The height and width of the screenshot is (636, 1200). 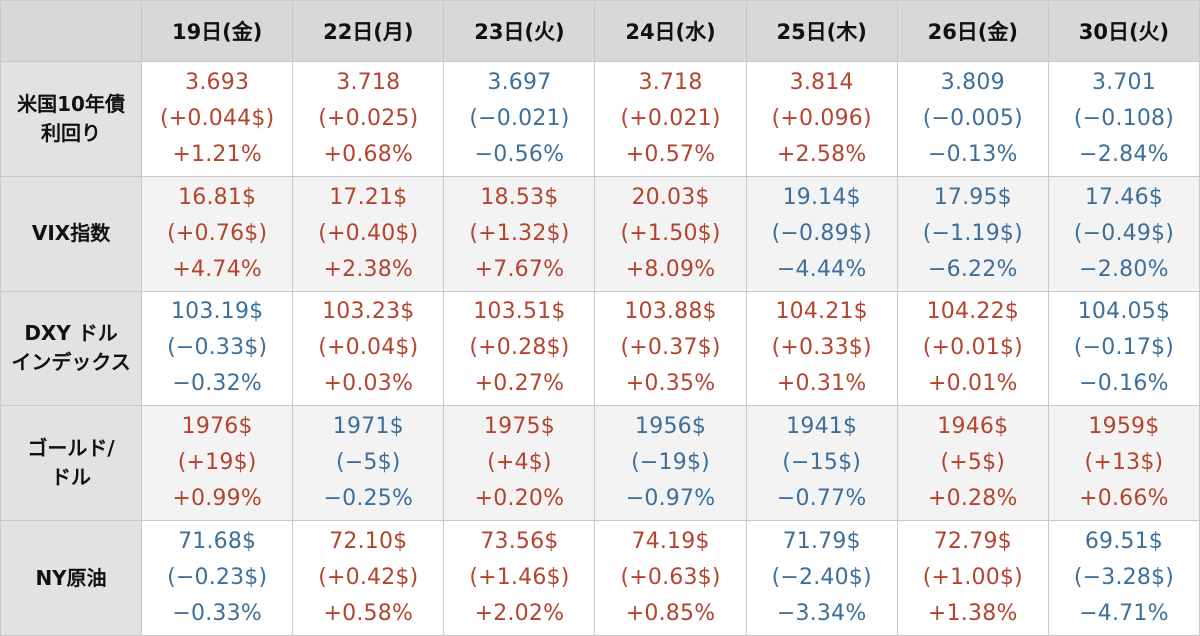 I want to click on cell-value: 1956$, so click(x=671, y=427).